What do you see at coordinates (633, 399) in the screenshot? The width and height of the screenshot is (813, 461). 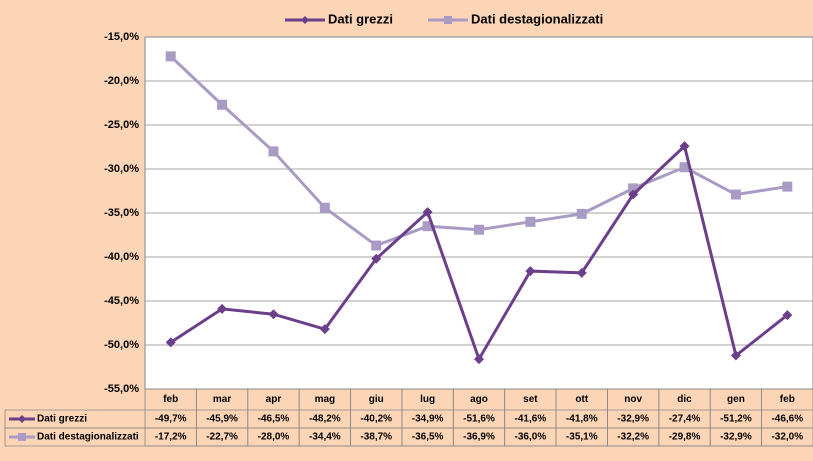 I see `x-tick-label: nov` at bounding box center [633, 399].